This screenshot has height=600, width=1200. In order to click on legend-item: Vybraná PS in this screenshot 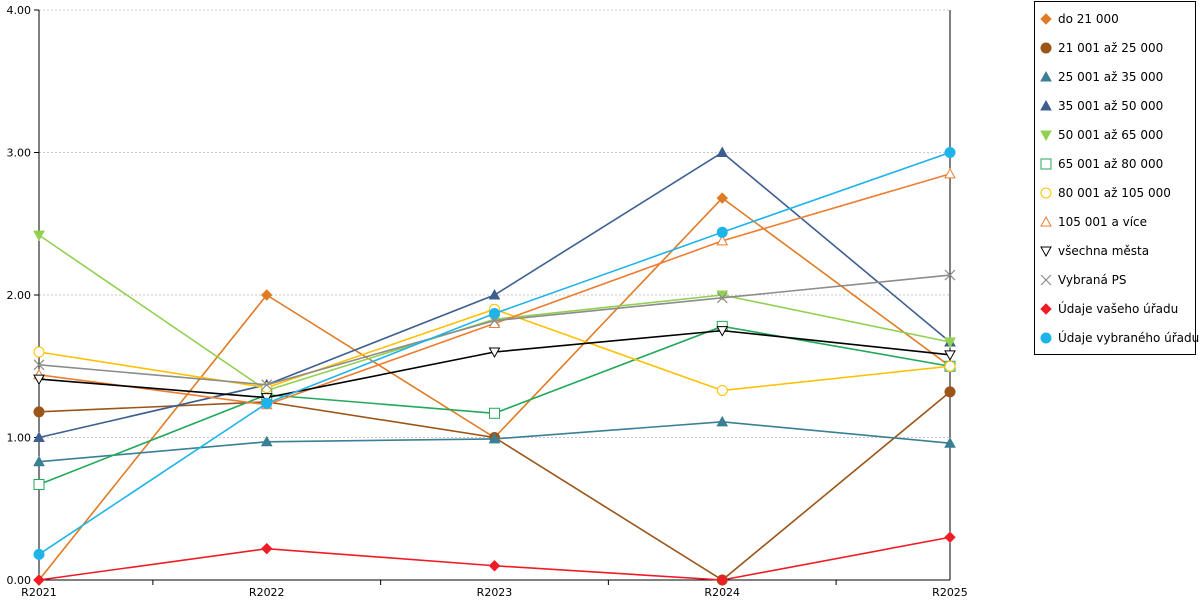, I will do `click(1115, 280)`.